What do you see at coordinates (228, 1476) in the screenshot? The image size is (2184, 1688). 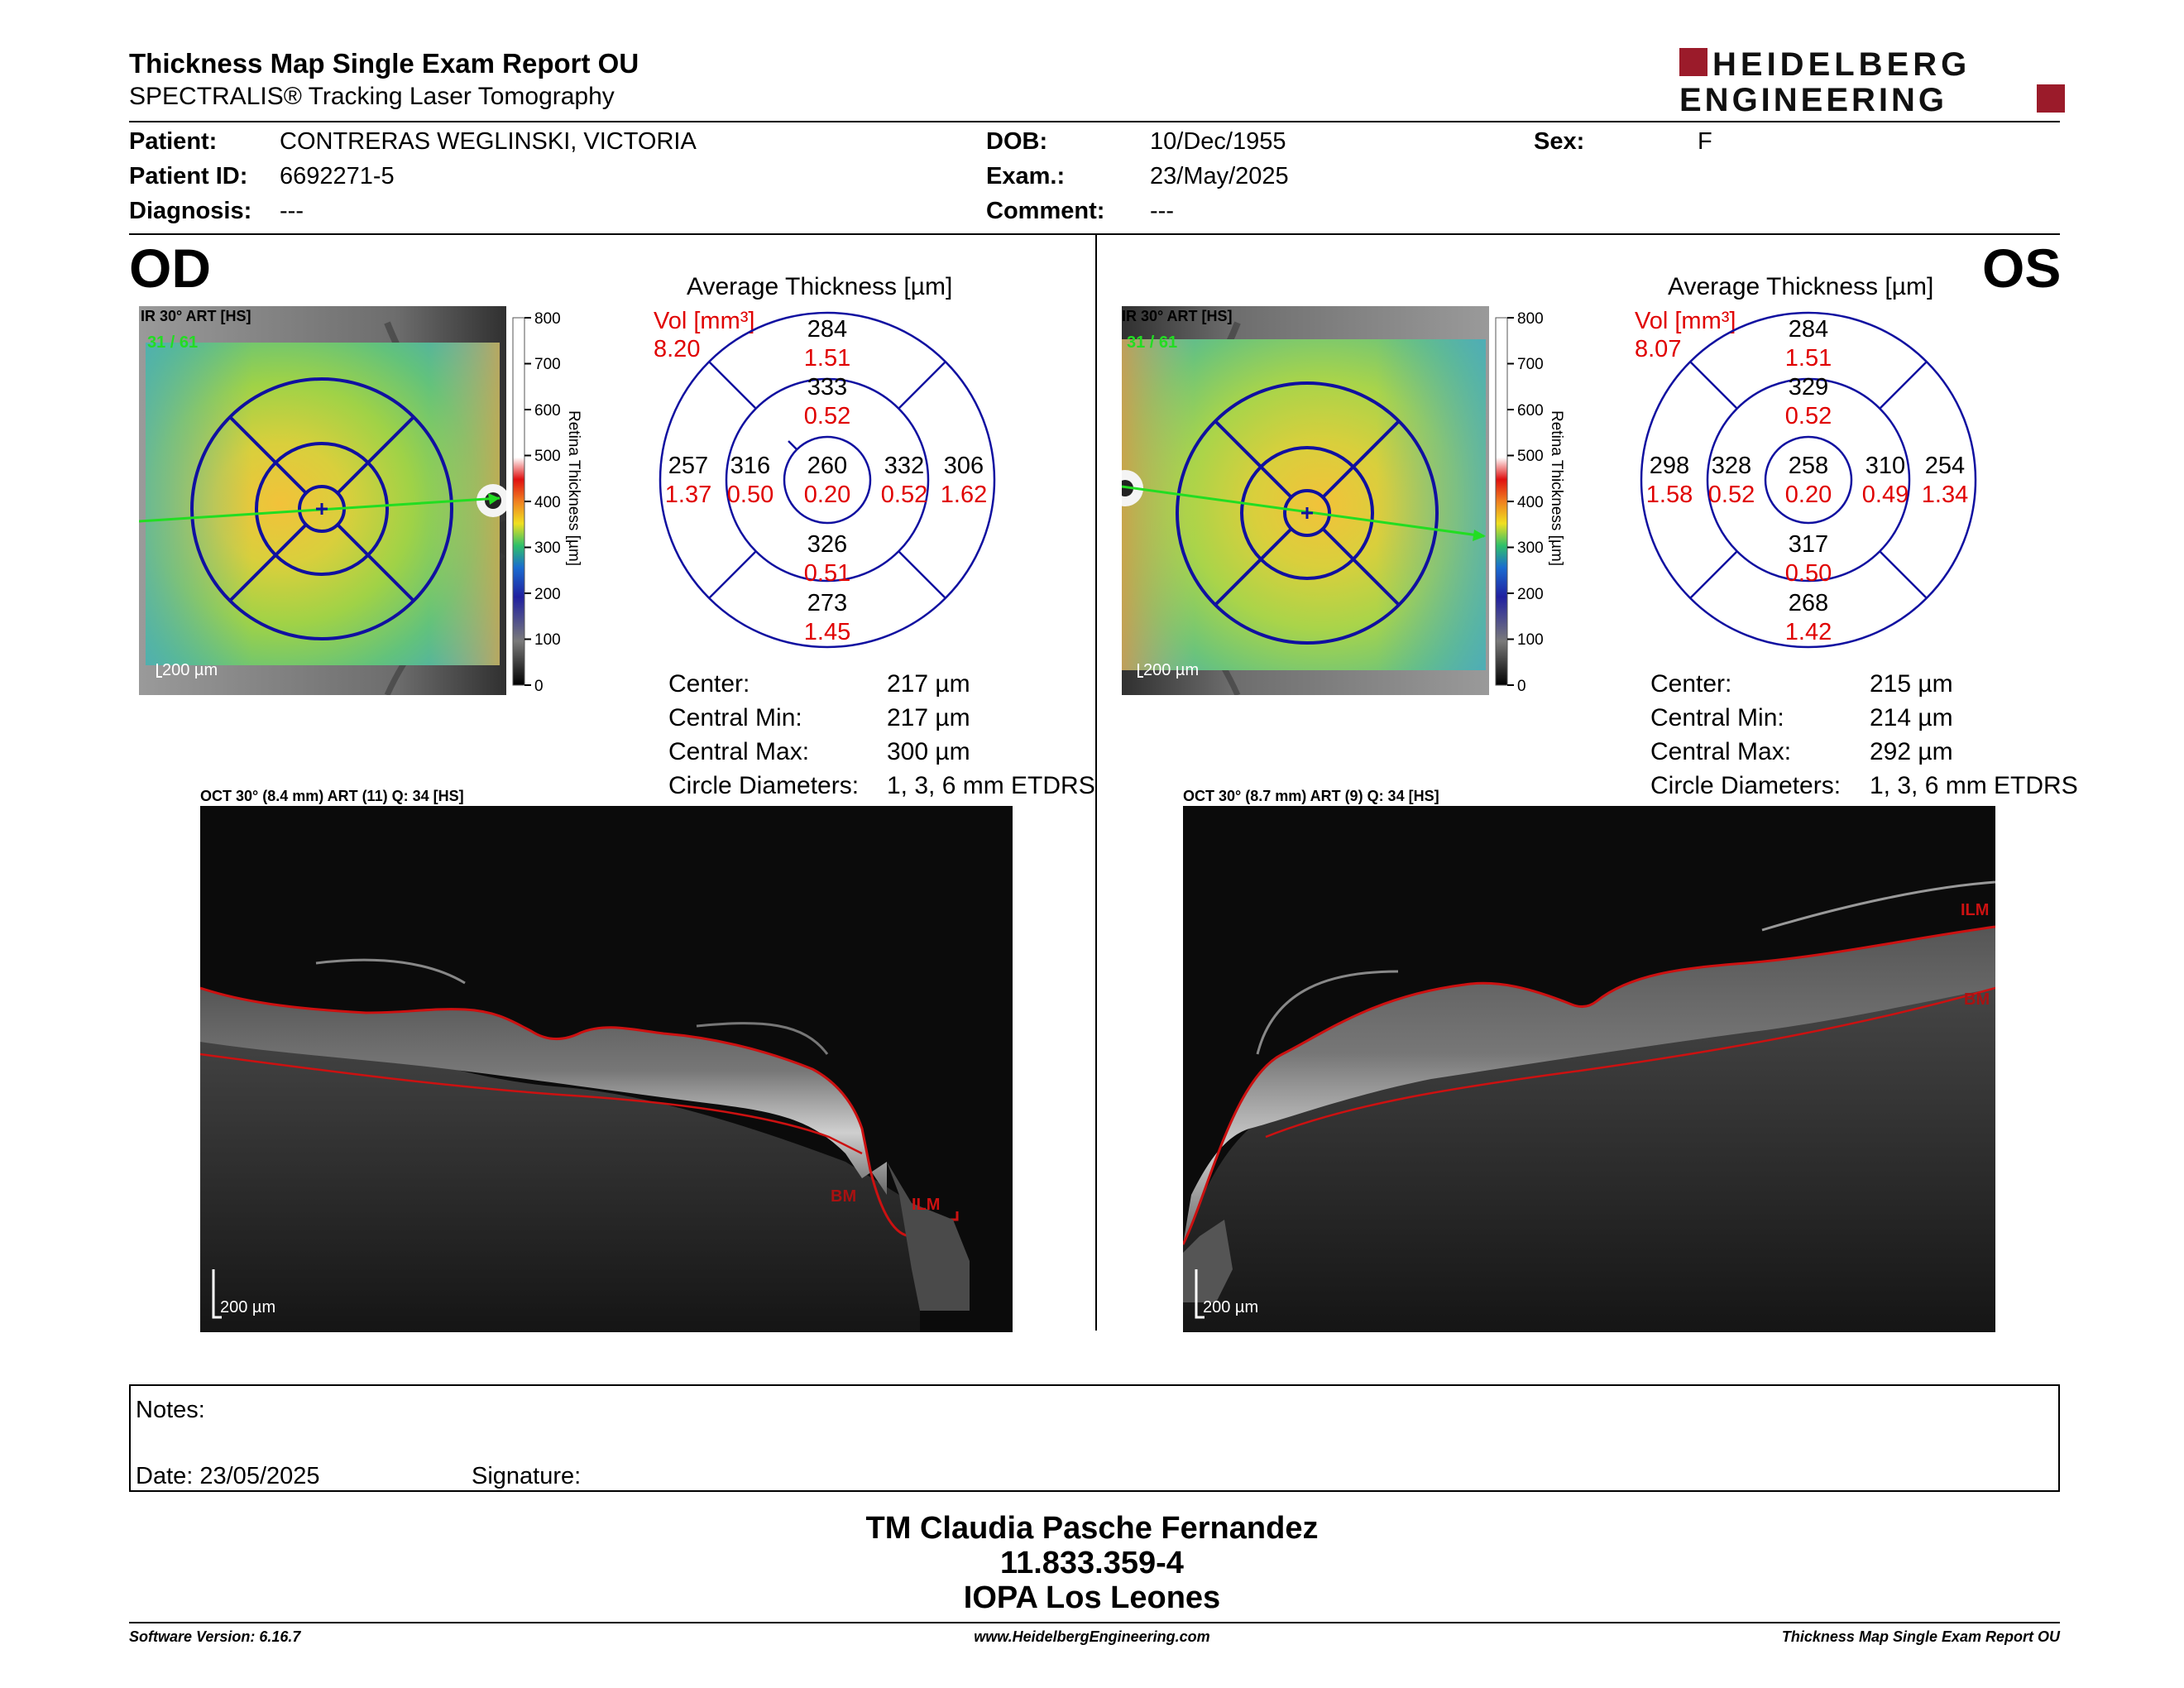 I see `notes-date: Date: 23/05/2025` at bounding box center [228, 1476].